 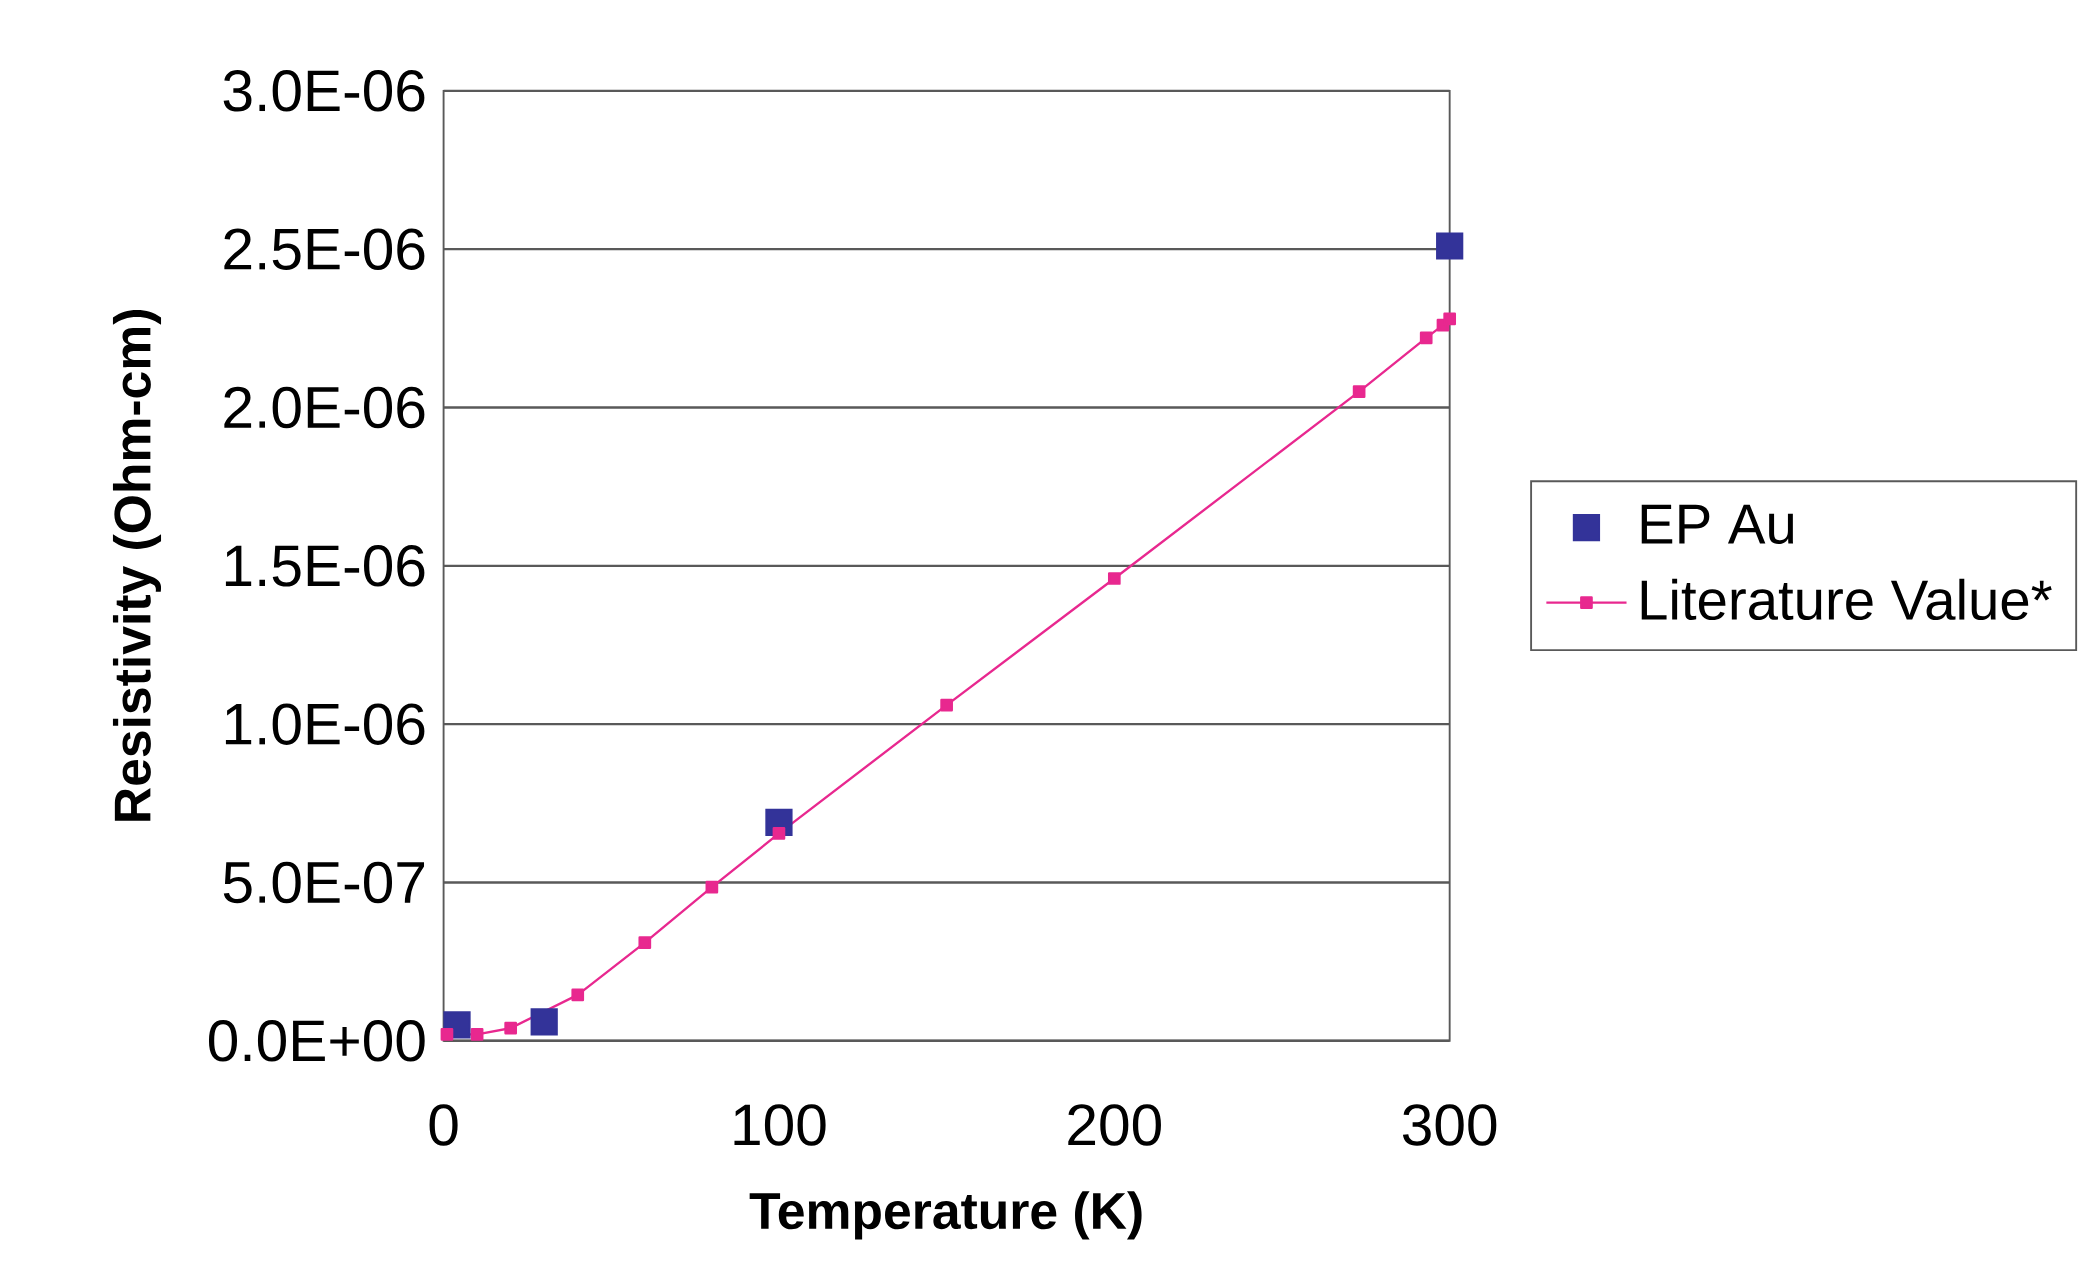 I want to click on y-tick-label: 2.0E-06, so click(x=324, y=407).